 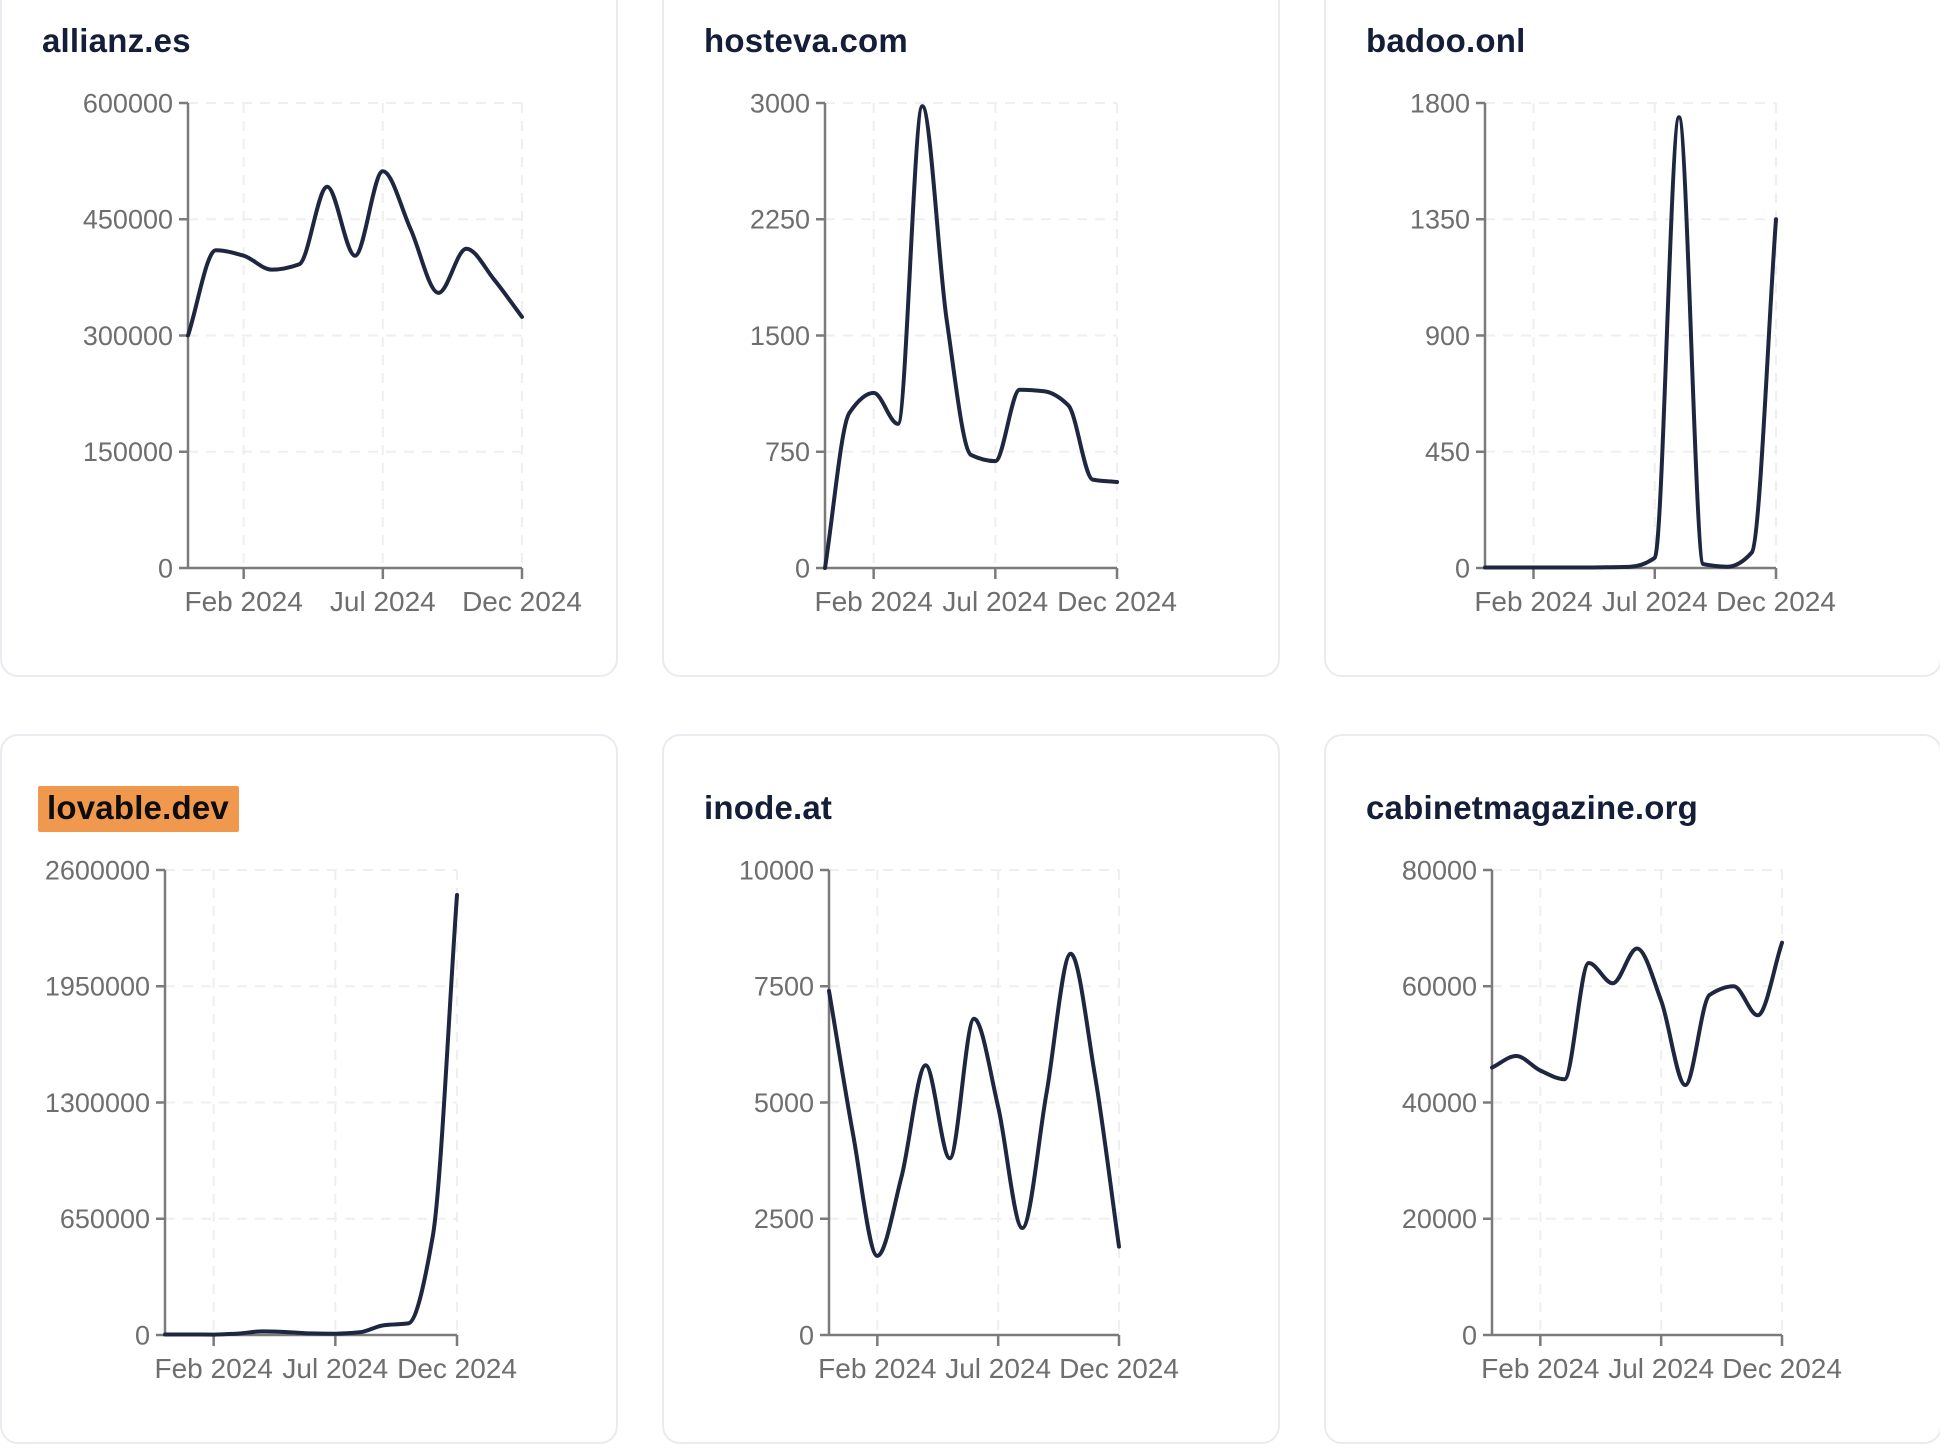 What do you see at coordinates (116, 40) in the screenshot?
I see `chart-title-text: allianz.es` at bounding box center [116, 40].